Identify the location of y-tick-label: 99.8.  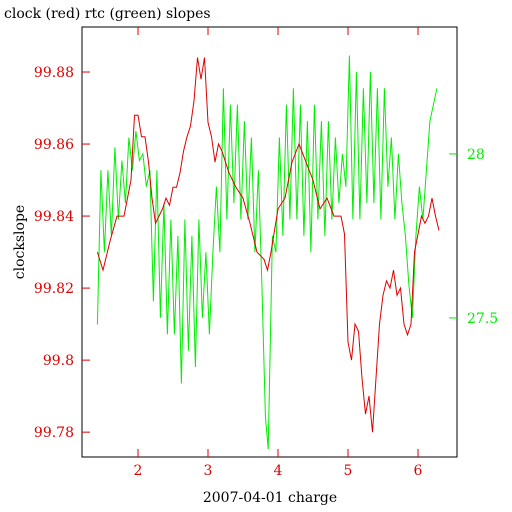
(58, 361).